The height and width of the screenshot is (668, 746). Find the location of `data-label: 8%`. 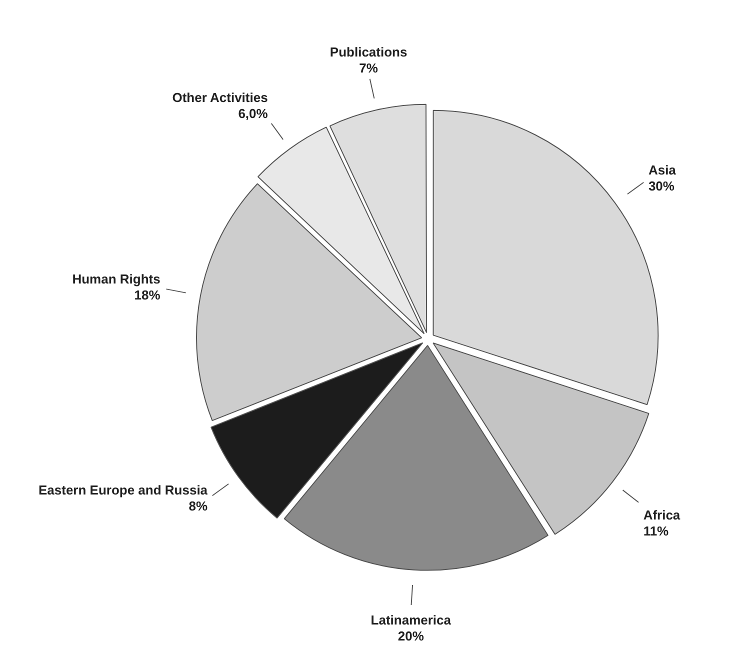

data-label: 8% is located at coordinates (198, 506).